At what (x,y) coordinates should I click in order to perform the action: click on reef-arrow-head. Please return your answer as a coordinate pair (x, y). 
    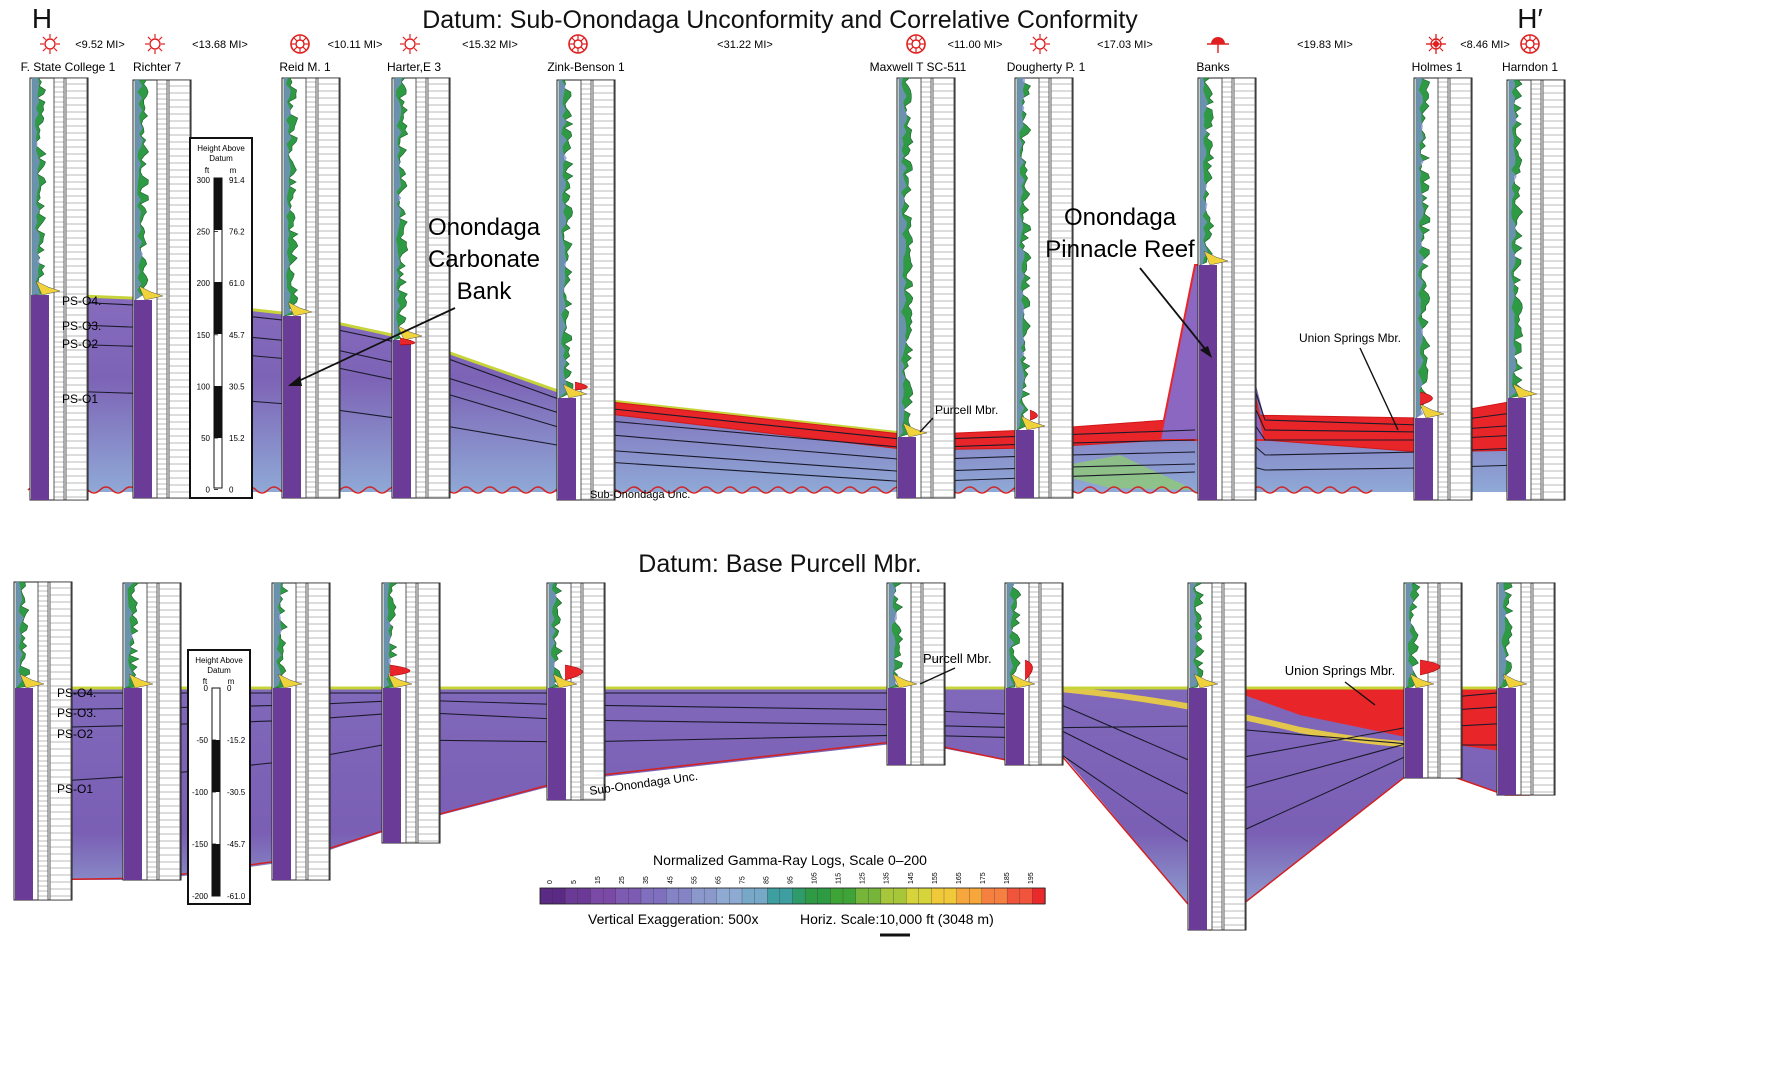
    Looking at the image, I should click on (1206, 352).